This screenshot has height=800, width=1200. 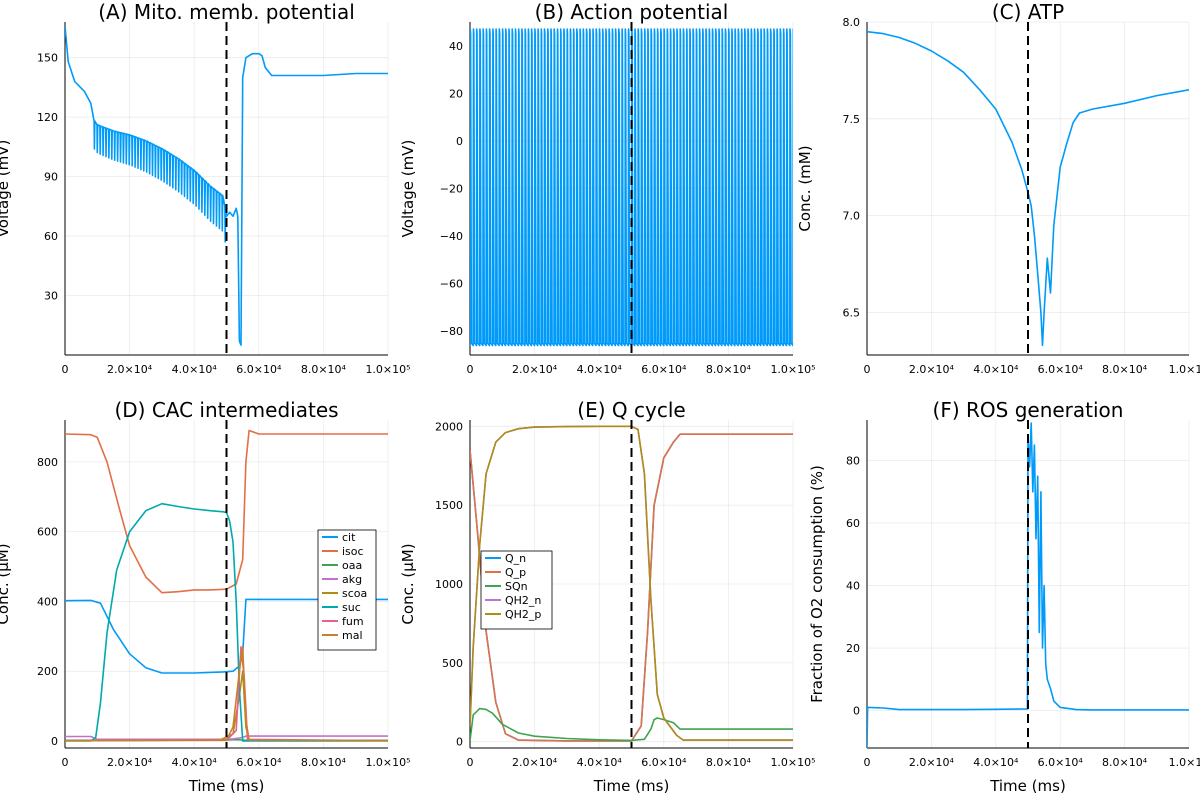 I want to click on series-line-mal, so click(x=226, y=694).